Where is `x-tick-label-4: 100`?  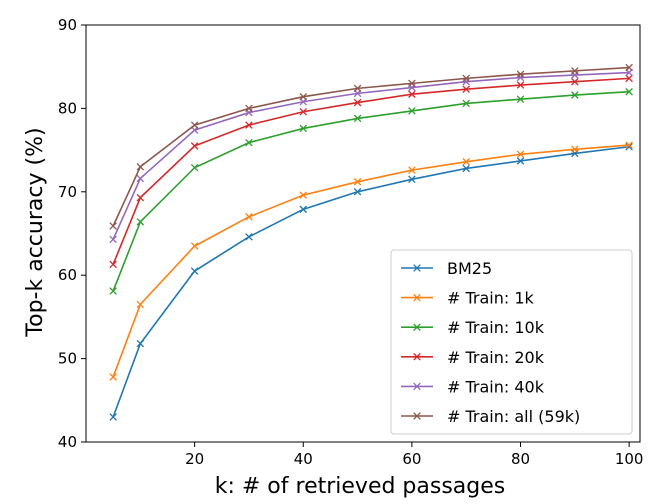 x-tick-label-4: 100 is located at coordinates (629, 459).